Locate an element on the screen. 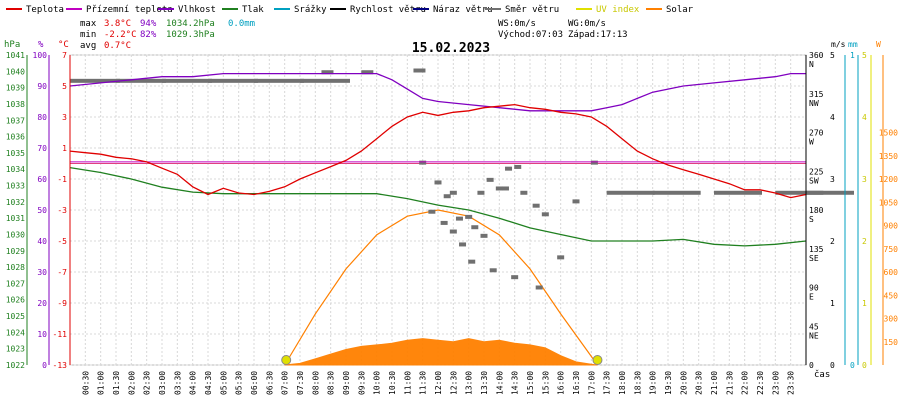 The width and height of the screenshot is (900, 400). temperature-tick-label: 3 is located at coordinates (64, 117).